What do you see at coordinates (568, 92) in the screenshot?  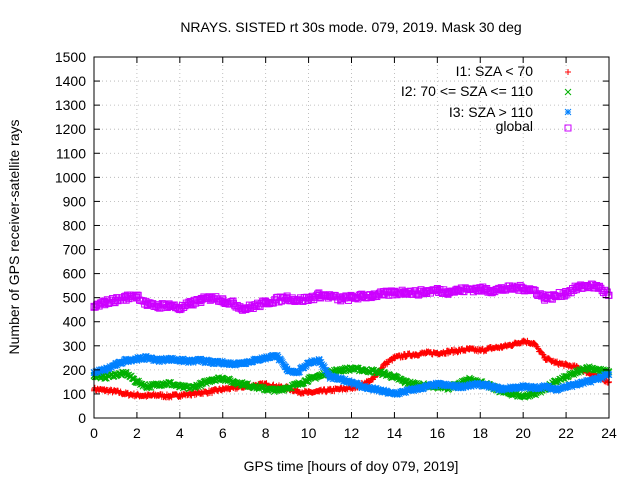 I see `legend-marker-i2` at bounding box center [568, 92].